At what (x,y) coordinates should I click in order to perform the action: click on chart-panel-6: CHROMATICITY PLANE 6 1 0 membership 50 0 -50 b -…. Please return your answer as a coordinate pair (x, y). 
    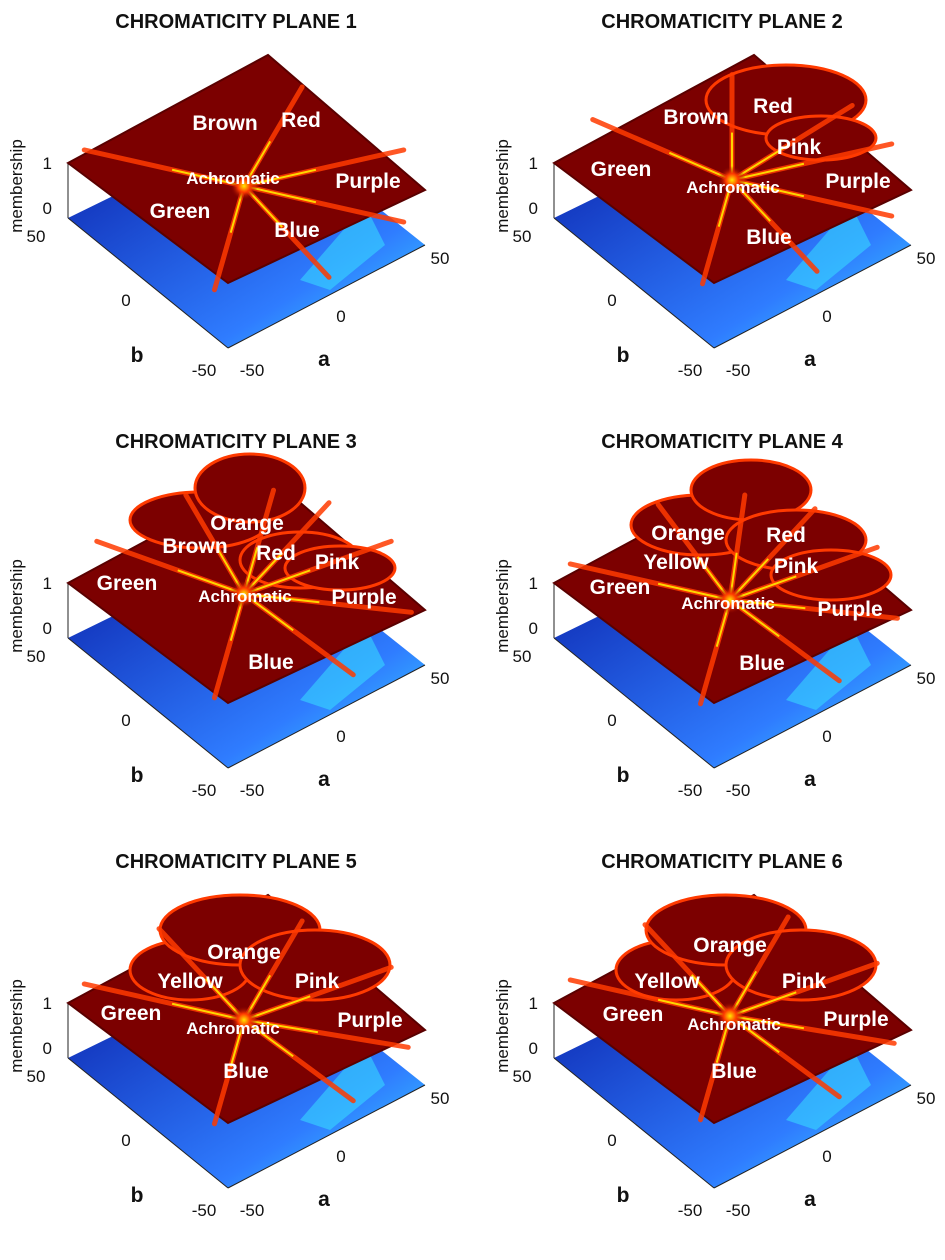
    Looking at the image, I should click on (714, 1035).